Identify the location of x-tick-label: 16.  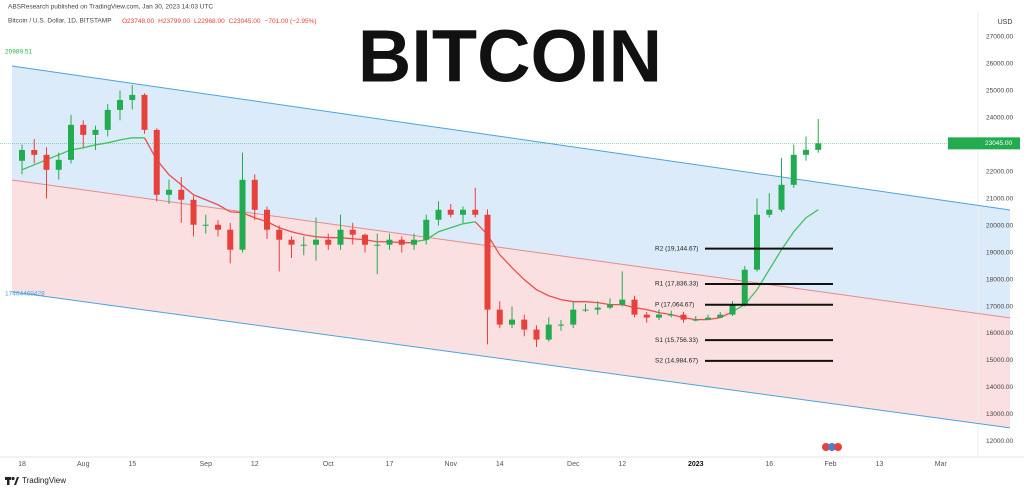
(769, 464).